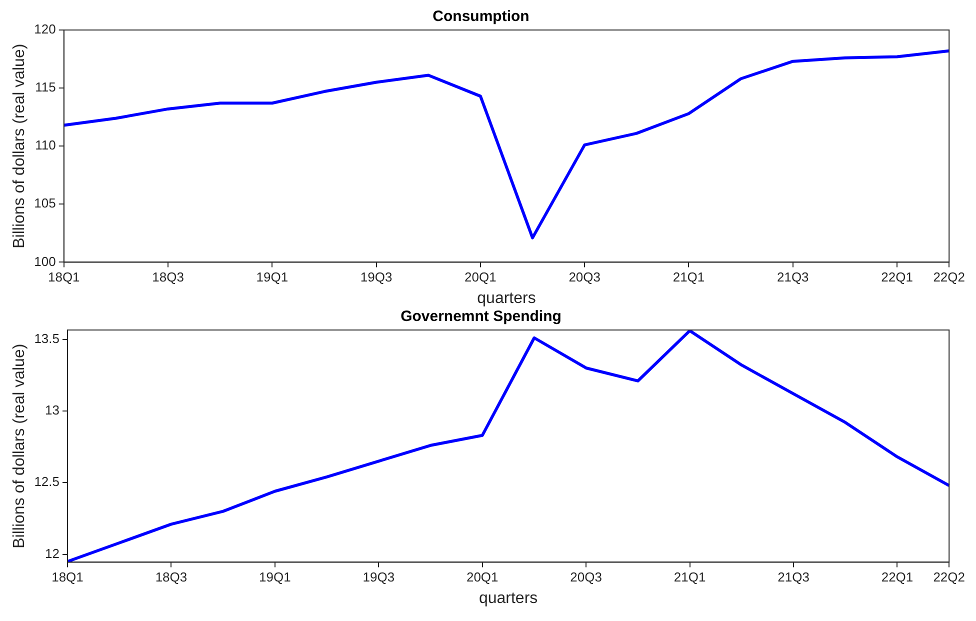 Image resolution: width=976 pixels, height=621 pixels. What do you see at coordinates (45, 203) in the screenshot?
I see `y-tick-label: 105` at bounding box center [45, 203].